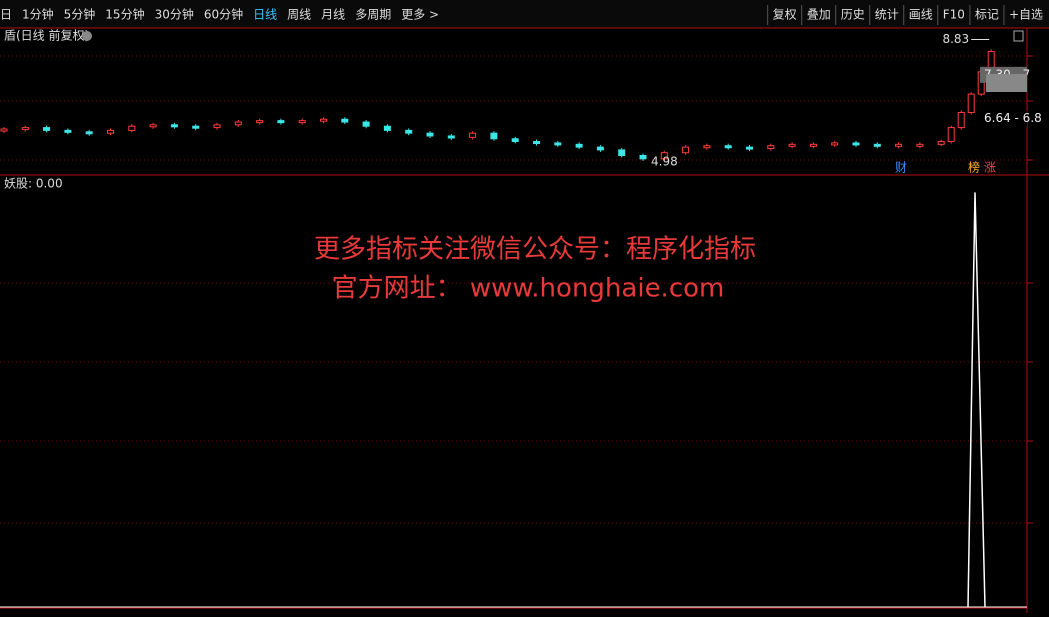 The image size is (1049, 617). Describe the element at coordinates (265, 15) in the screenshot. I see `toolbar-tab: 日线` at that location.